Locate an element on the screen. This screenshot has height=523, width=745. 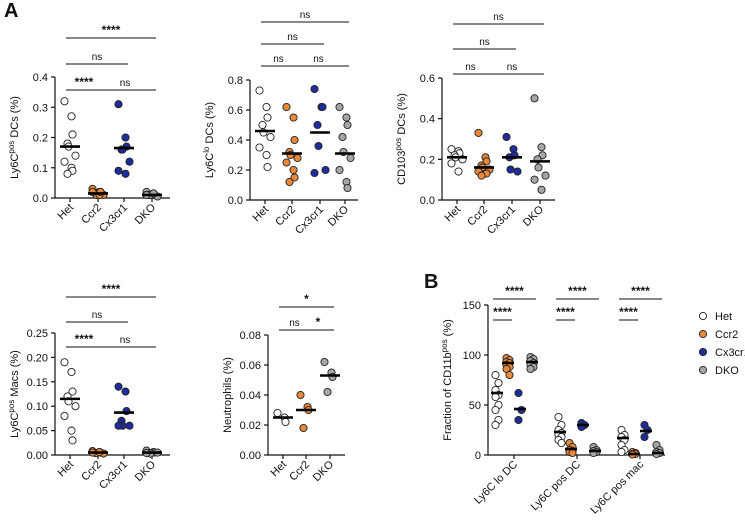
y-tick-label: 0.1 is located at coordinates (40, 169).